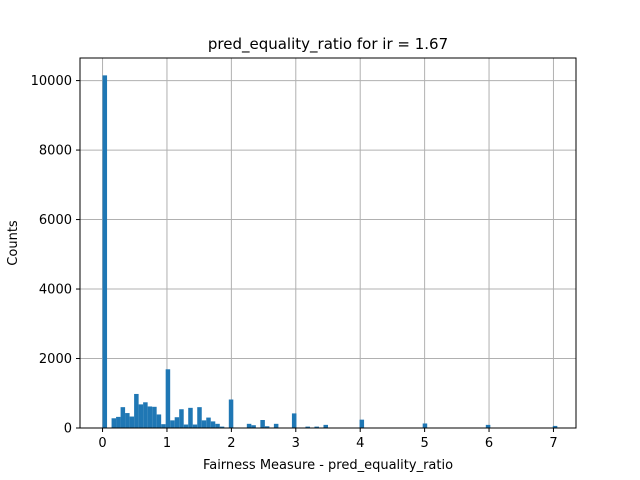  What do you see at coordinates (231, 443) in the screenshot?
I see `x-tick-label: 2` at bounding box center [231, 443].